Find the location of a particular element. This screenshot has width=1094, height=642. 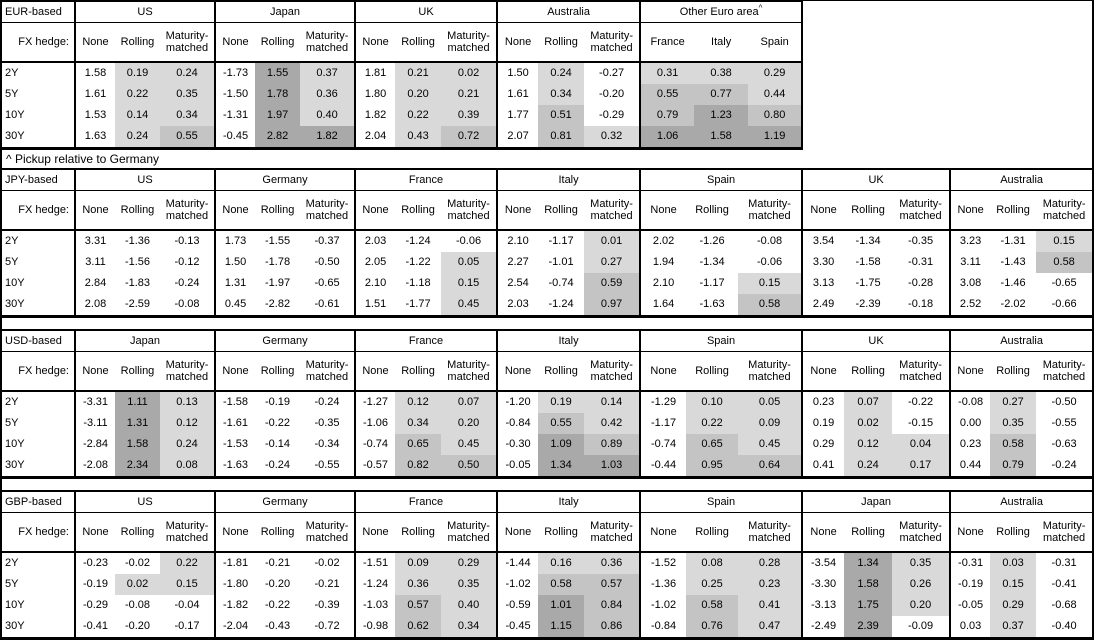

value-cell: 3.13 is located at coordinates (823, 283).